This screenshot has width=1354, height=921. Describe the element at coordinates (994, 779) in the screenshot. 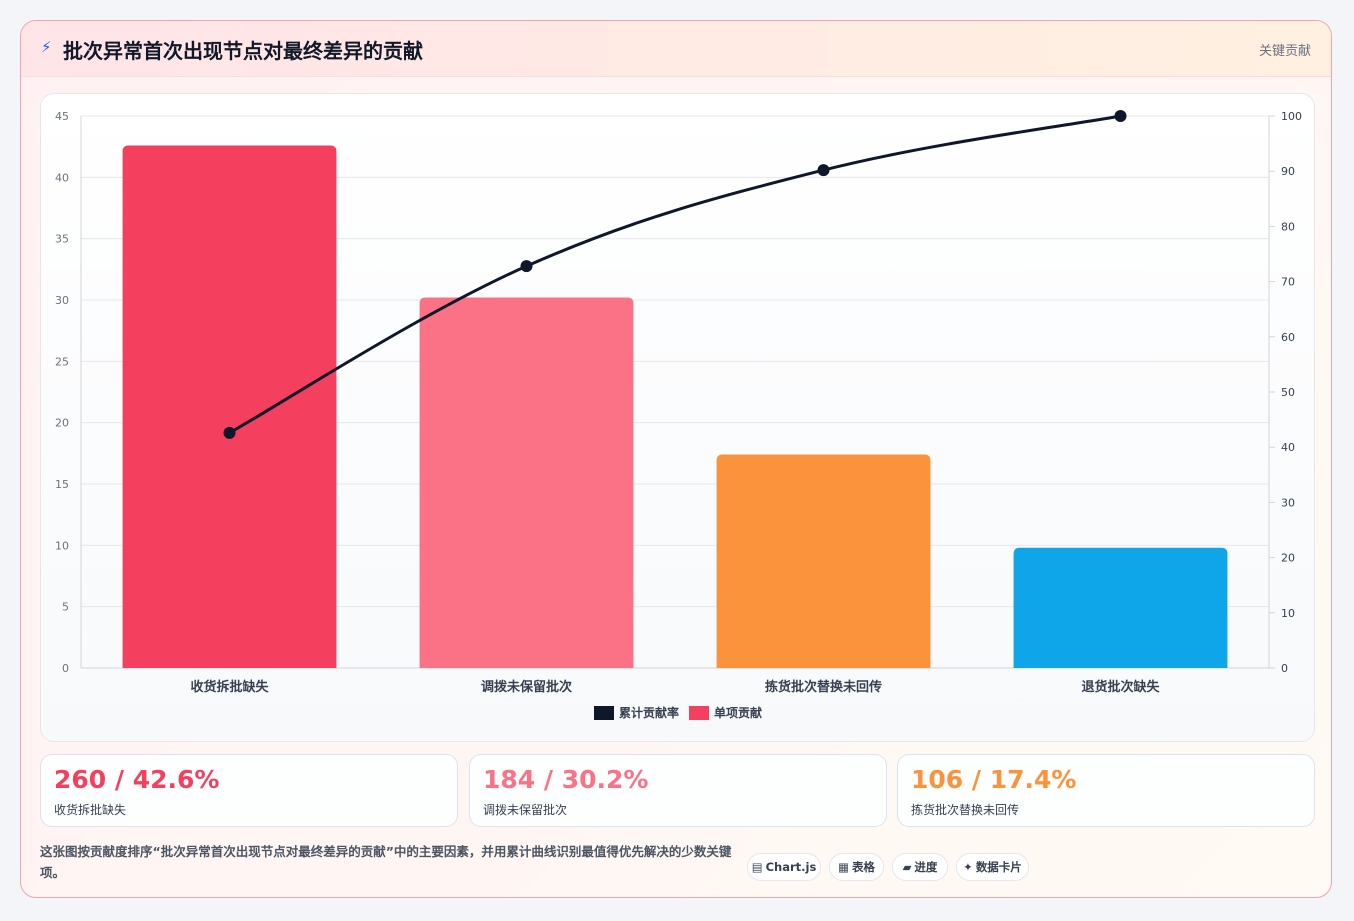

I see `stat-value: 106 / 17.4%` at that location.